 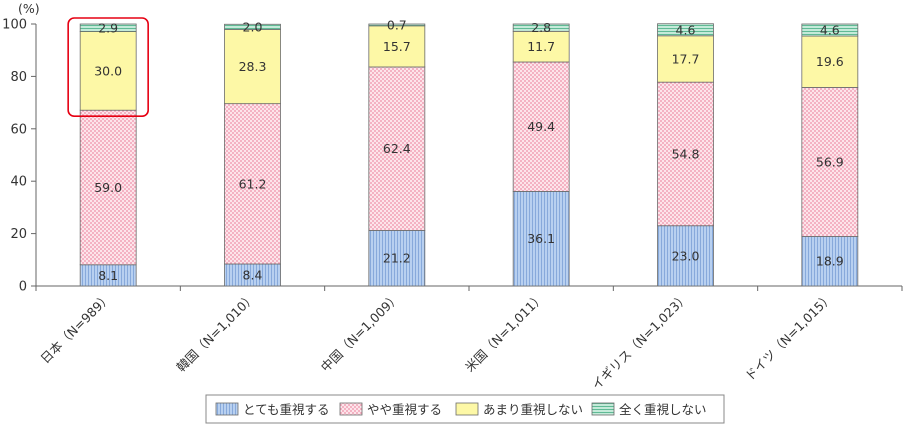 I want to click on legend: とても重視する やや重視する あまり重視しない 全く重視しない, so click(x=465, y=409).